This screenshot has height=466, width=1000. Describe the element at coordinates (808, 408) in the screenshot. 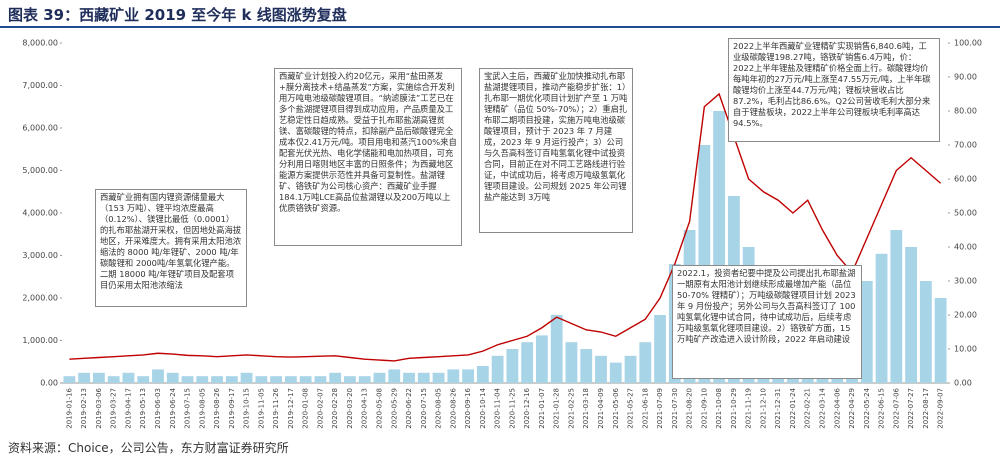

I see `x-tick-label: 2022-02-21` at that location.